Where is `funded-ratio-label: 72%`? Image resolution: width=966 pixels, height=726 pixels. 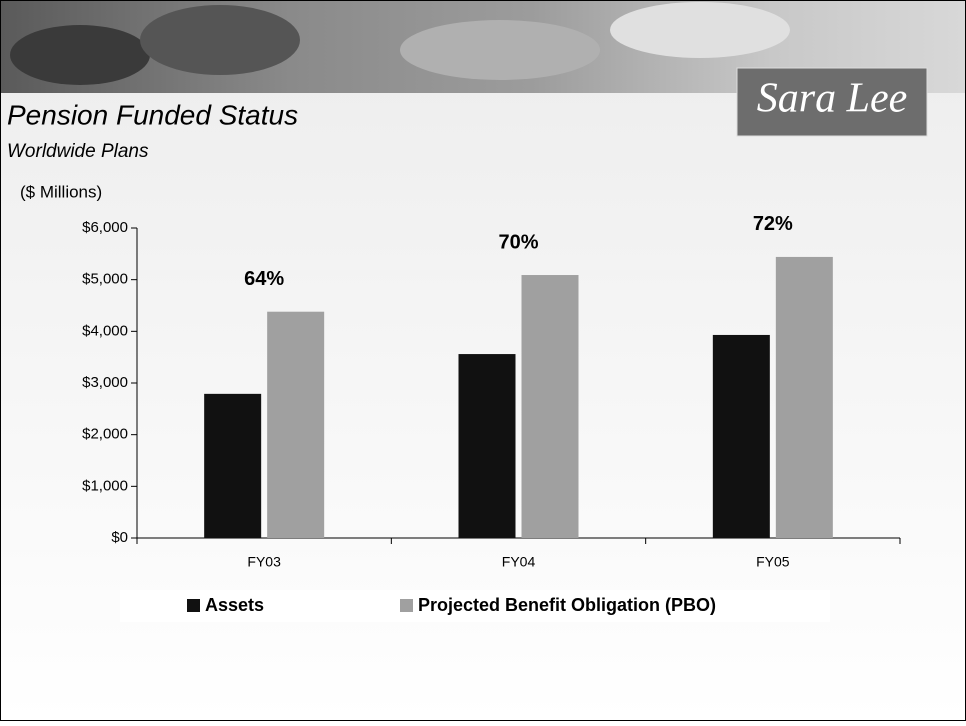
funded-ratio-label: 72% is located at coordinates (773, 224).